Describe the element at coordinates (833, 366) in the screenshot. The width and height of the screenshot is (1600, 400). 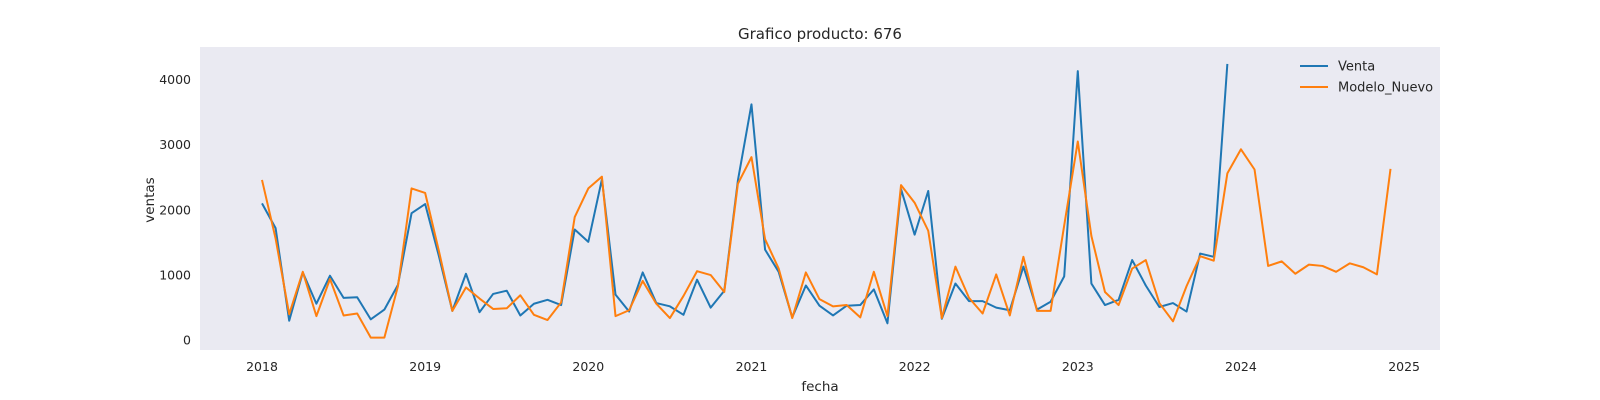
I see `x-axis-ticks: 2018 2019 2020 2021 2022 2023 2024 2025` at that location.